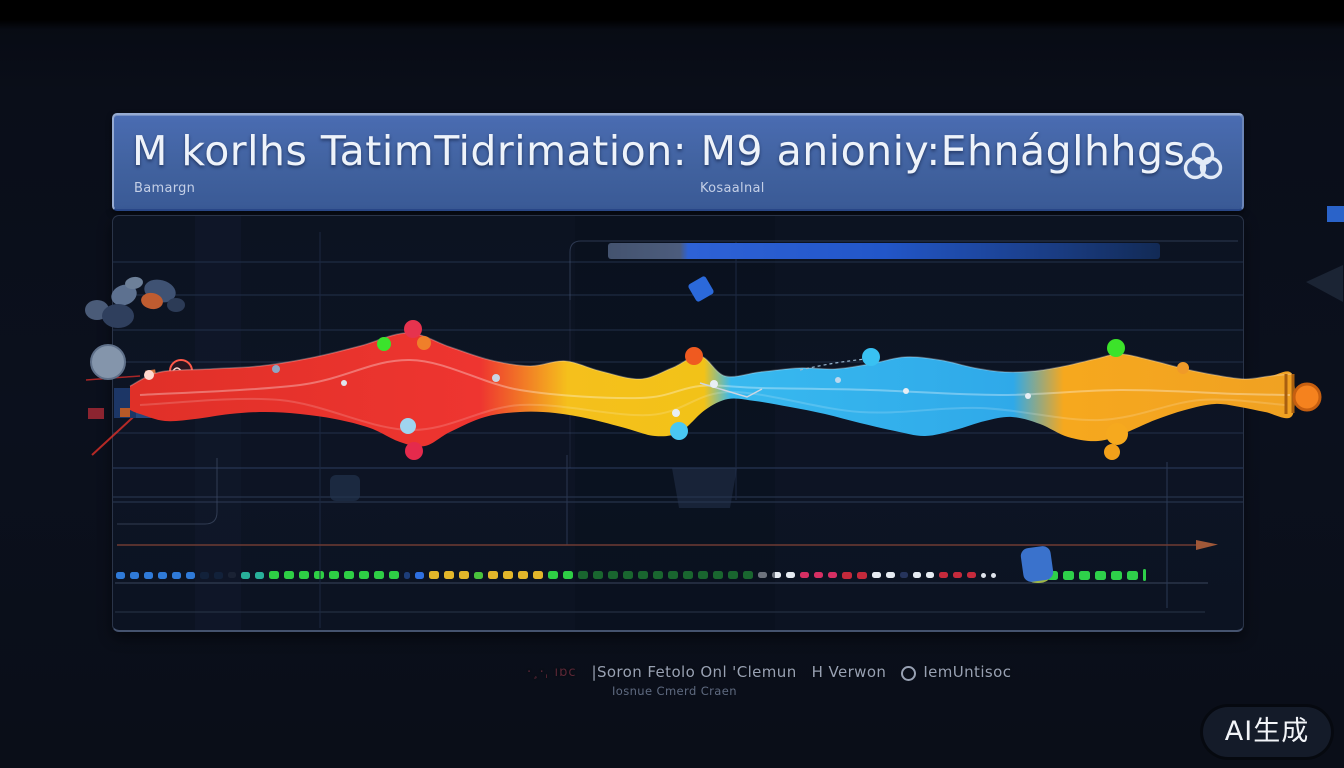  Describe the element at coordinates (849, 672) in the screenshot. I see `legend-item-2: H Verwon` at that location.